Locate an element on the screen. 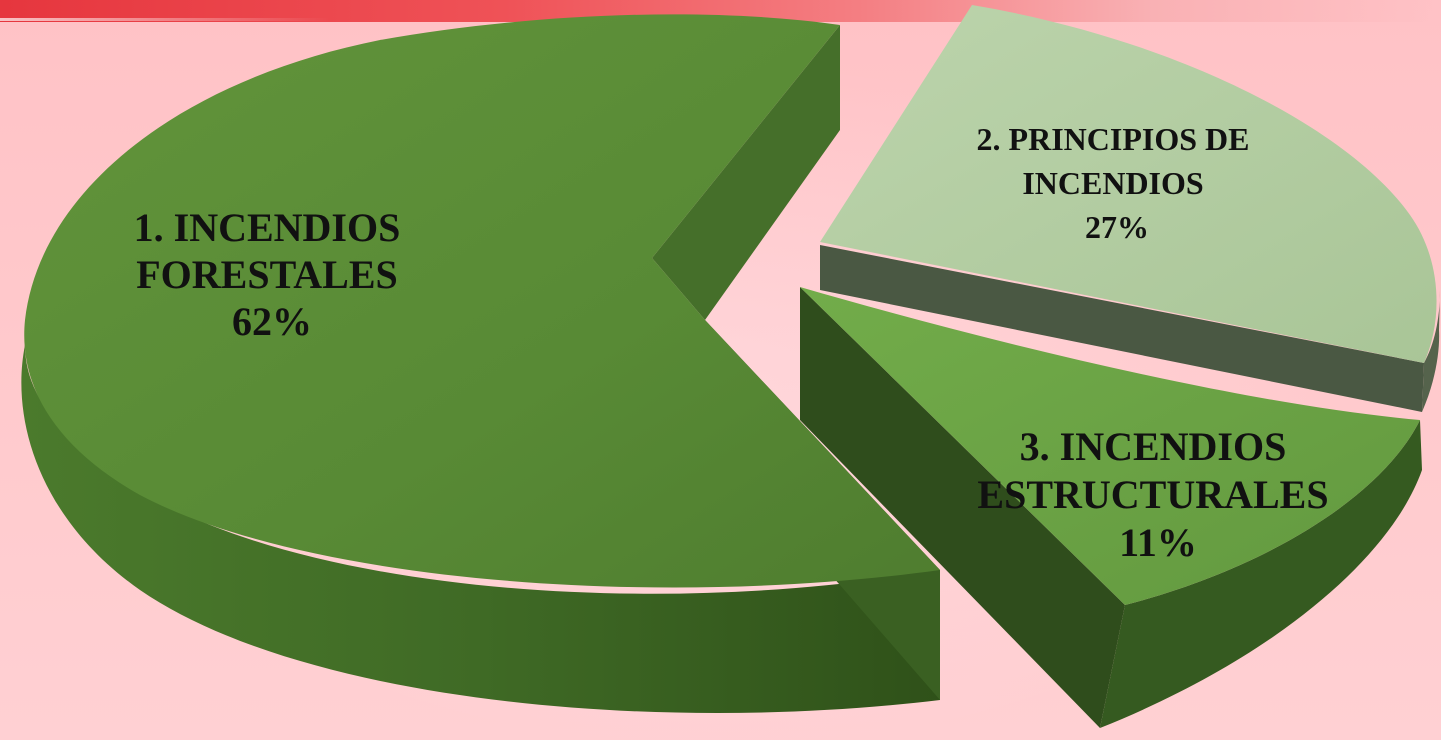  slice-3-cut-wall is located at coordinates (962, 507).